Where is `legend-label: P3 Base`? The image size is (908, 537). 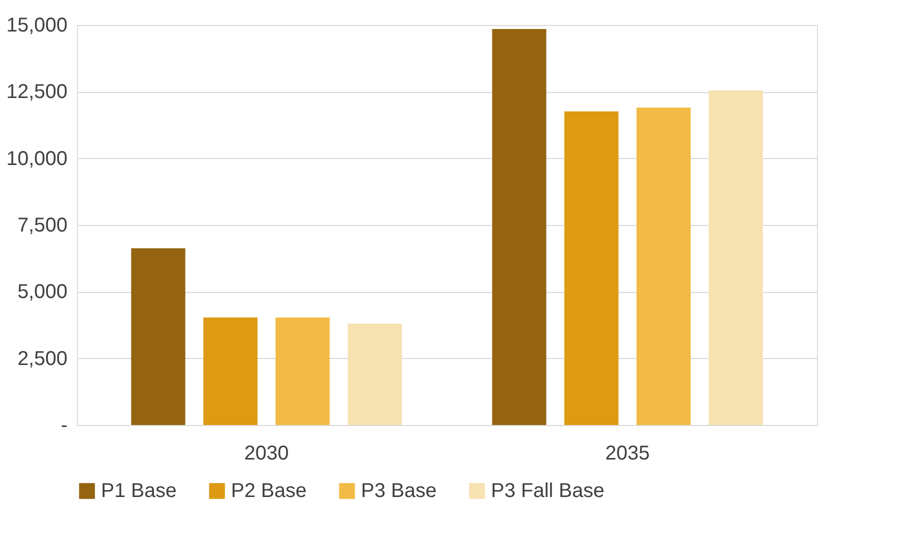 legend-label: P3 Base is located at coordinates (399, 491).